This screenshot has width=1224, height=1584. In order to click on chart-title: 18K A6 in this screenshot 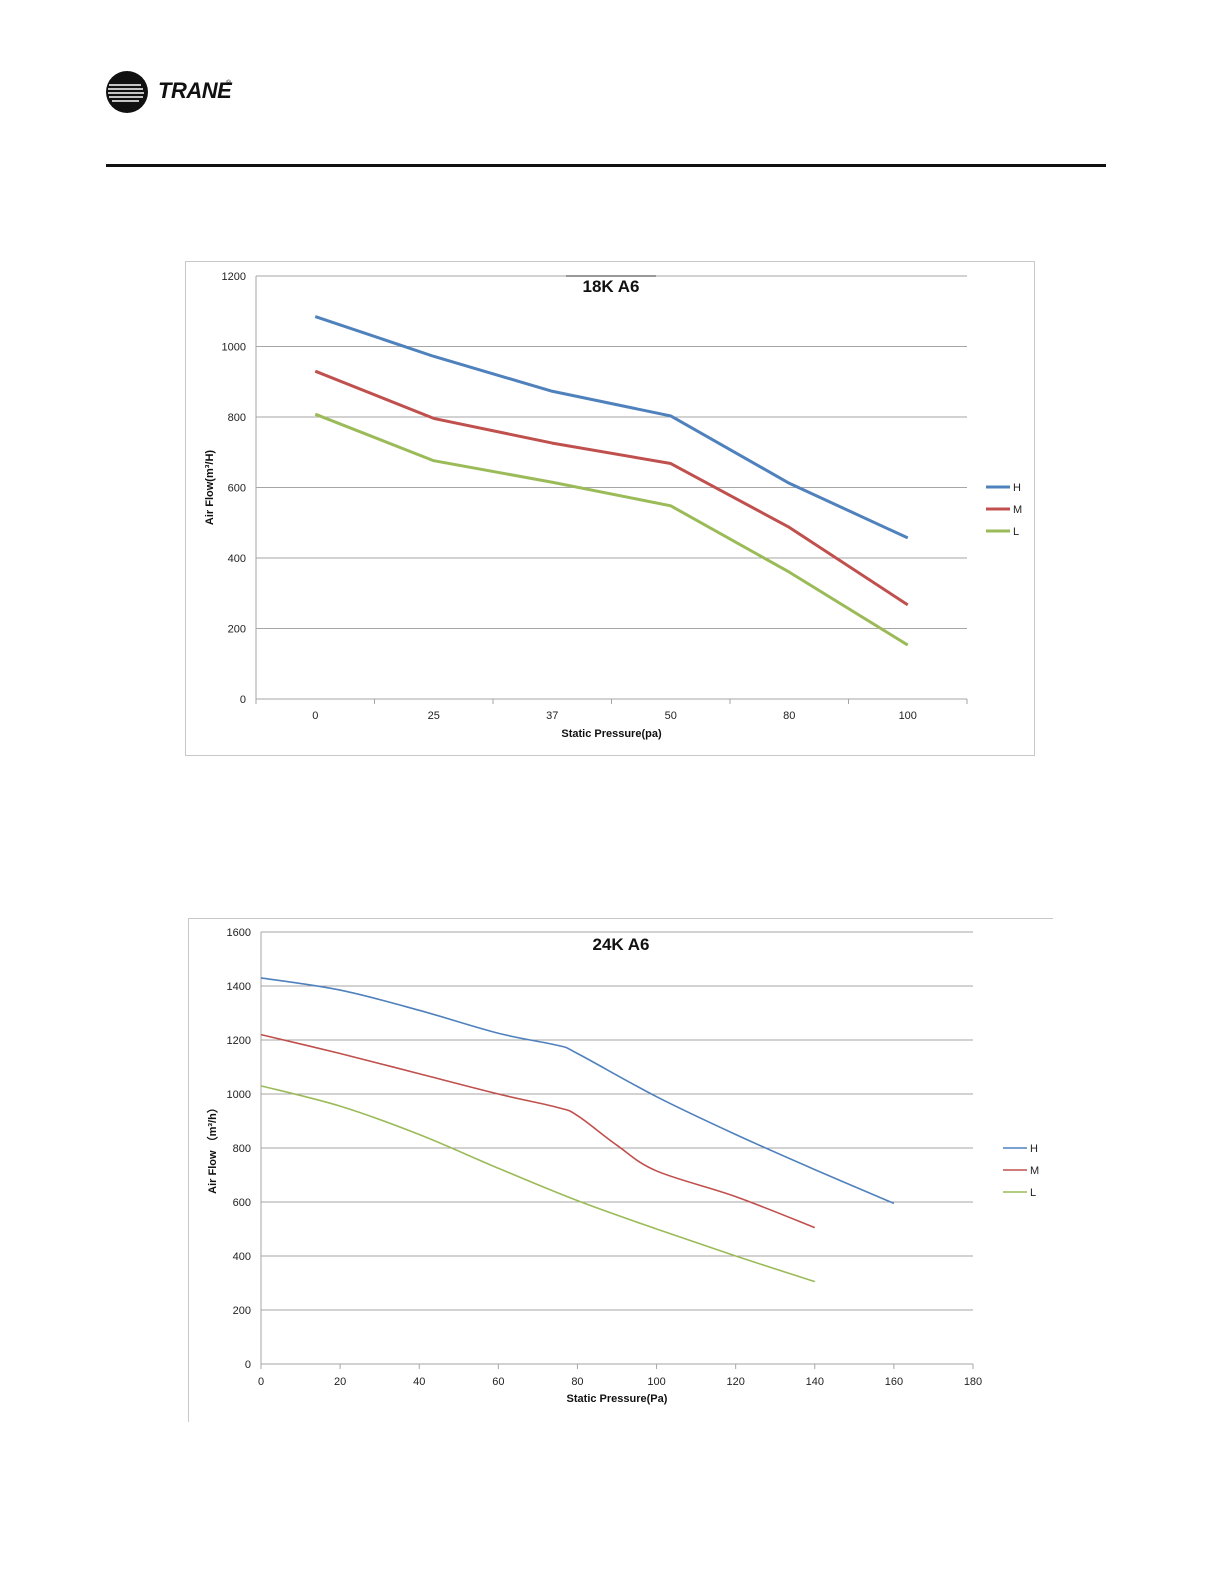, I will do `click(610, 286)`.